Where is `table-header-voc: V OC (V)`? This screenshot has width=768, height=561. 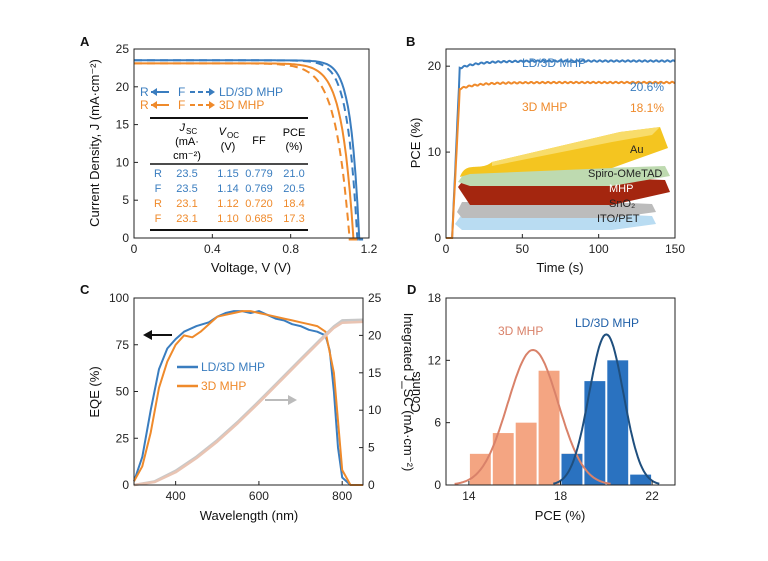 table-header-voc: V OC (V) is located at coordinates (229, 139).